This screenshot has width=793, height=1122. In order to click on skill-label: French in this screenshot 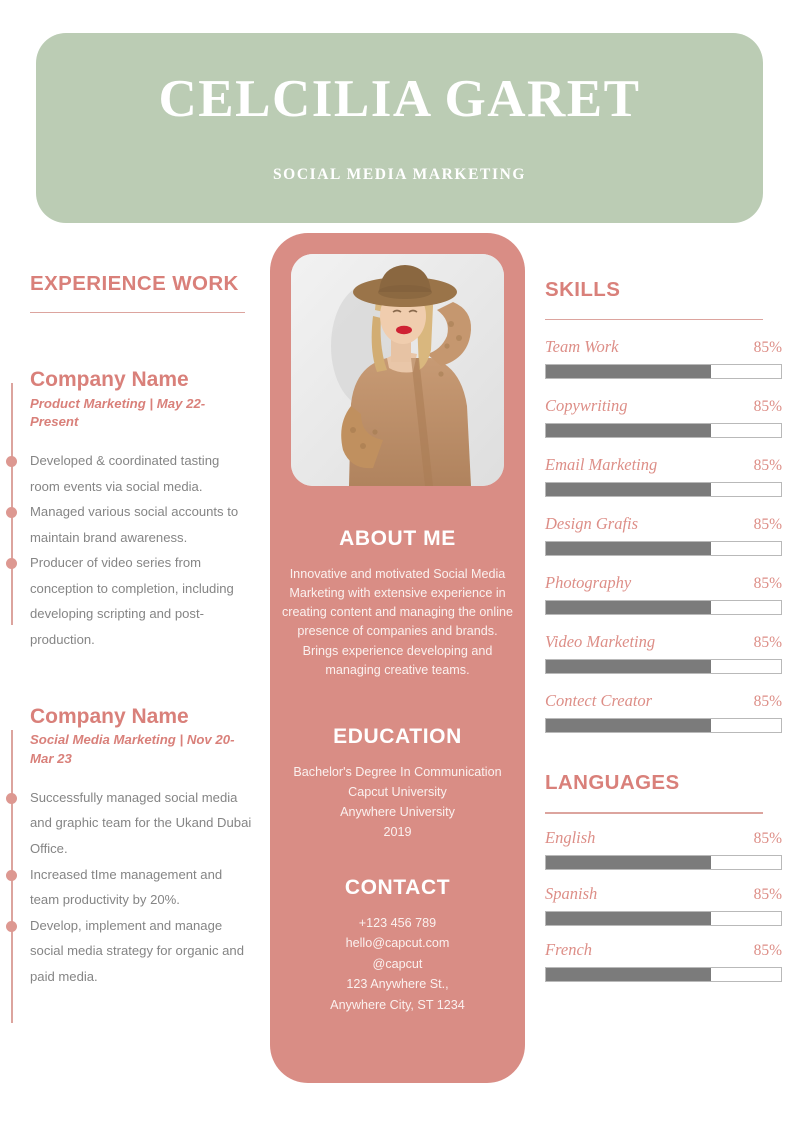, I will do `click(569, 949)`.